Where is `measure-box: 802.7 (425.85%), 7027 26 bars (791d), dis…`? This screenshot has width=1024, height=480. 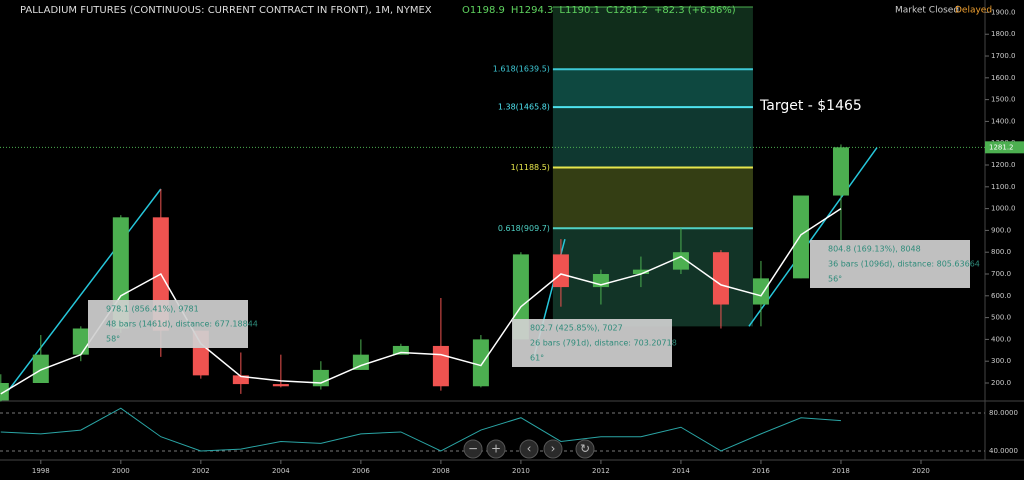
measure-box: 802.7 (425.85%), 7027 26 bars (791d), dis… is located at coordinates (594, 343).